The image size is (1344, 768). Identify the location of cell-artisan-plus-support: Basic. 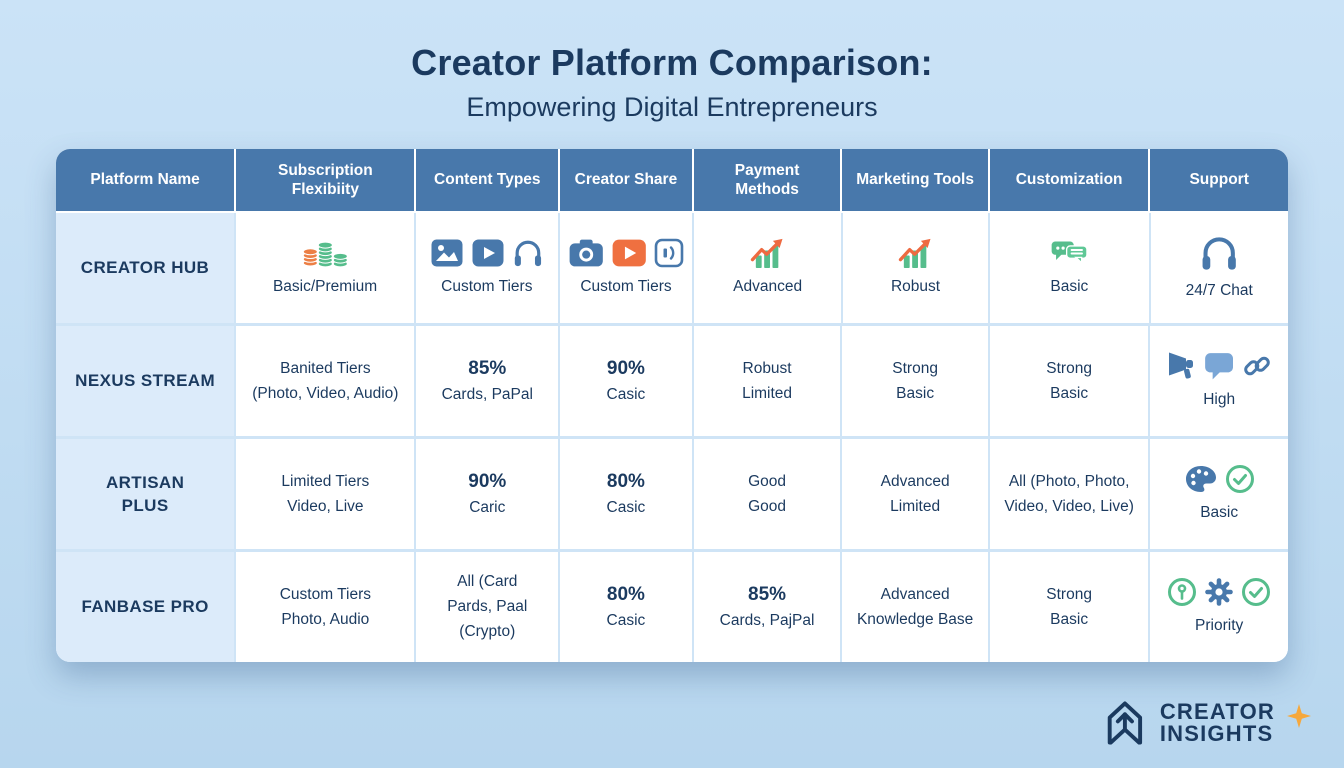
(1219, 494).